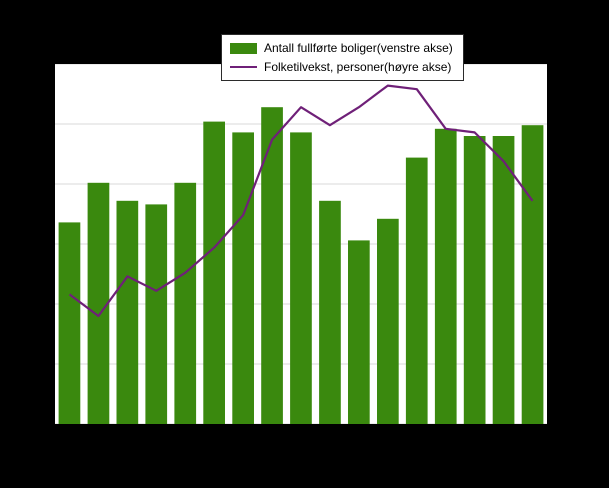 The image size is (609, 488). I want to click on legend-label-bars: Antall fullførte boliger(venstre akse), so click(358, 48).